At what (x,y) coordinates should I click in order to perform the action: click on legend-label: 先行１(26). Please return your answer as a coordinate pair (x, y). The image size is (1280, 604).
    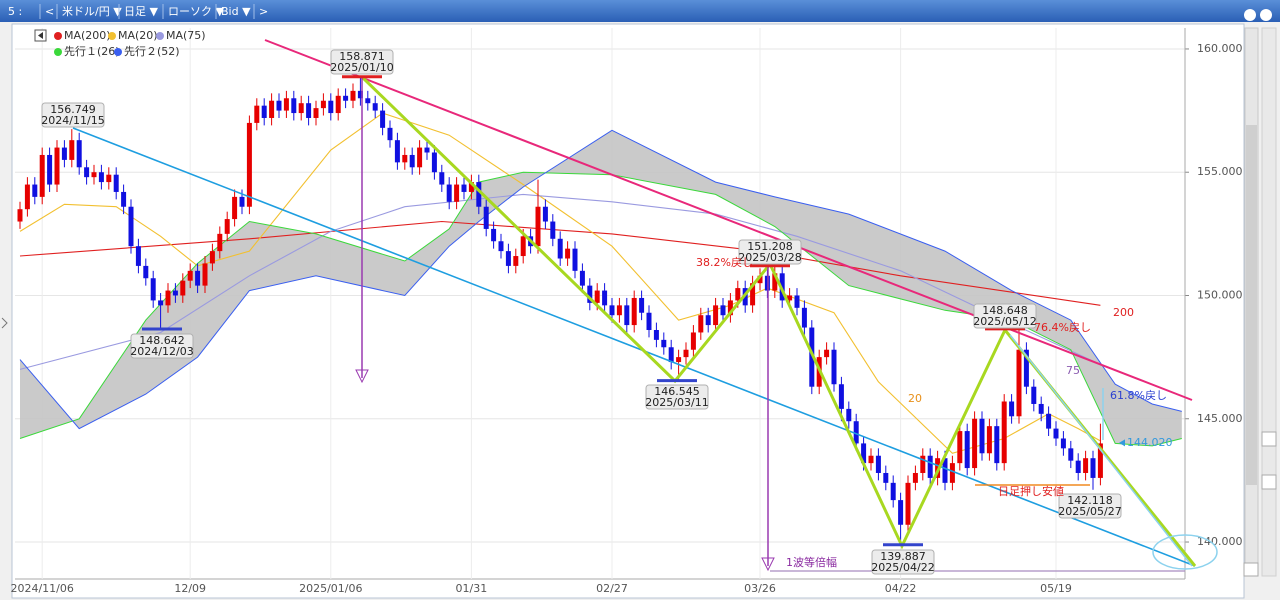
    Looking at the image, I should click on (92, 51).